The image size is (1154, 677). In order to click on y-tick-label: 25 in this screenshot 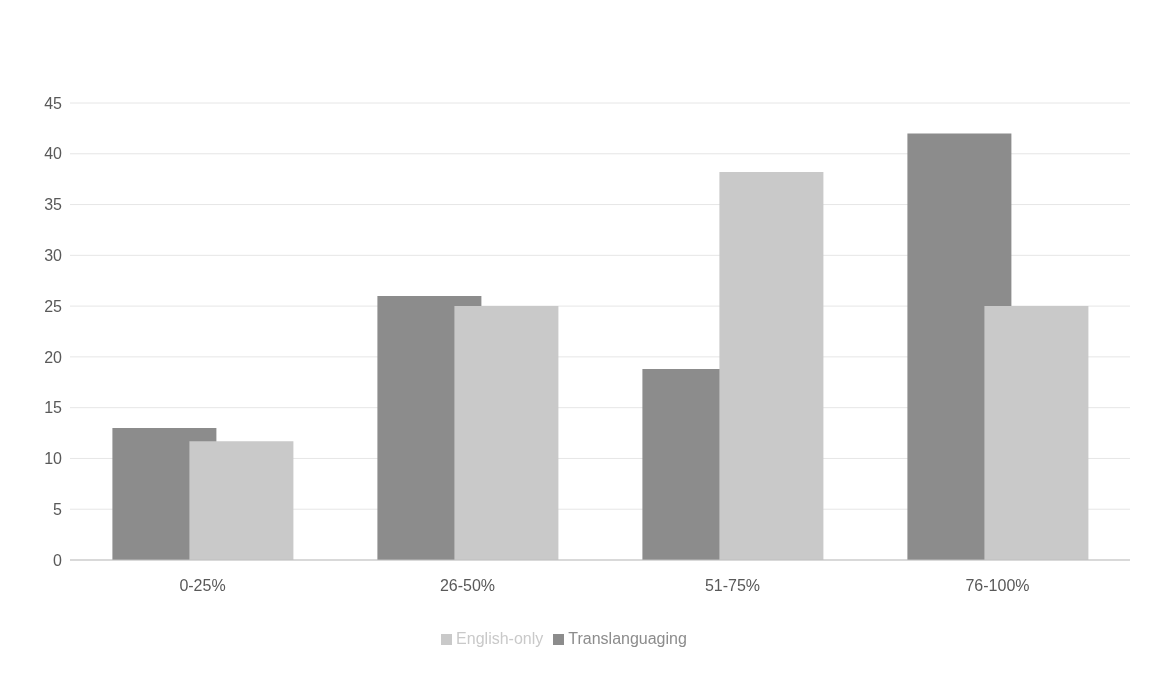, I will do `click(53, 306)`.